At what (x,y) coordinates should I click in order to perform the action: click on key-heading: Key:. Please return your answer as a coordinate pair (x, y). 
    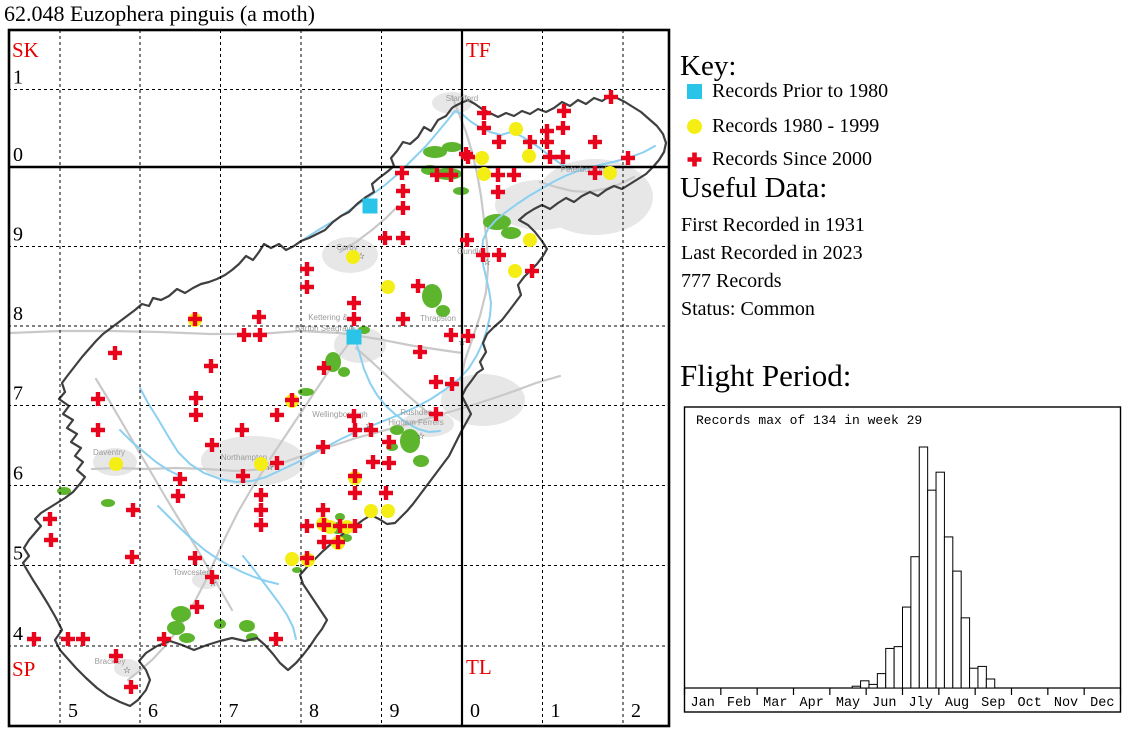
    Looking at the image, I should click on (708, 66).